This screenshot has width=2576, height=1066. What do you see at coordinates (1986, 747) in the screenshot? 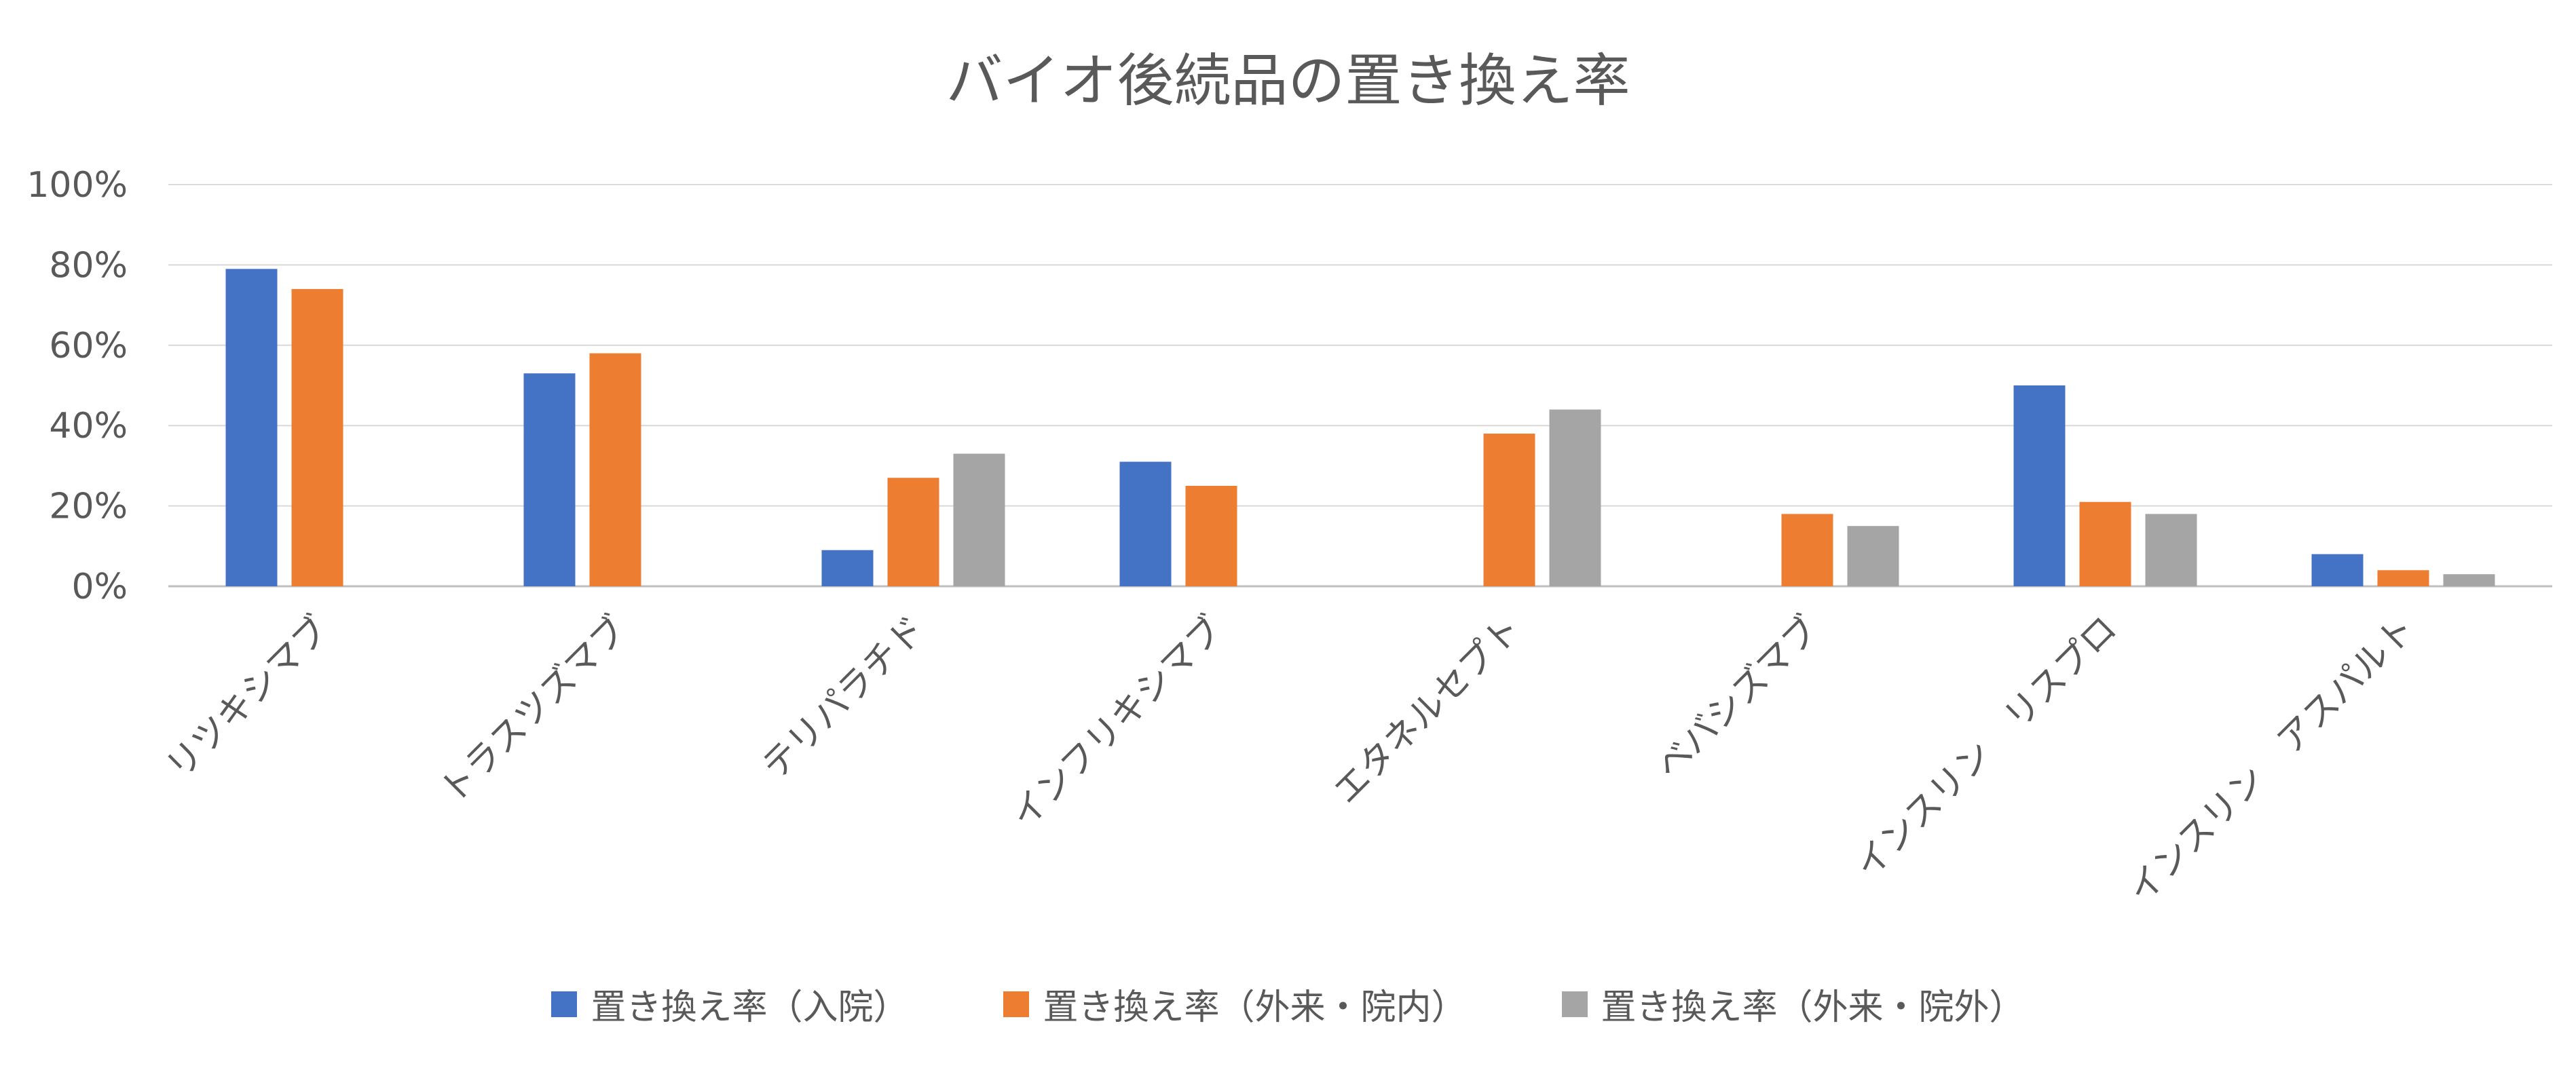
I see `x-tick-label: インスリン リスプロ` at bounding box center [1986, 747].